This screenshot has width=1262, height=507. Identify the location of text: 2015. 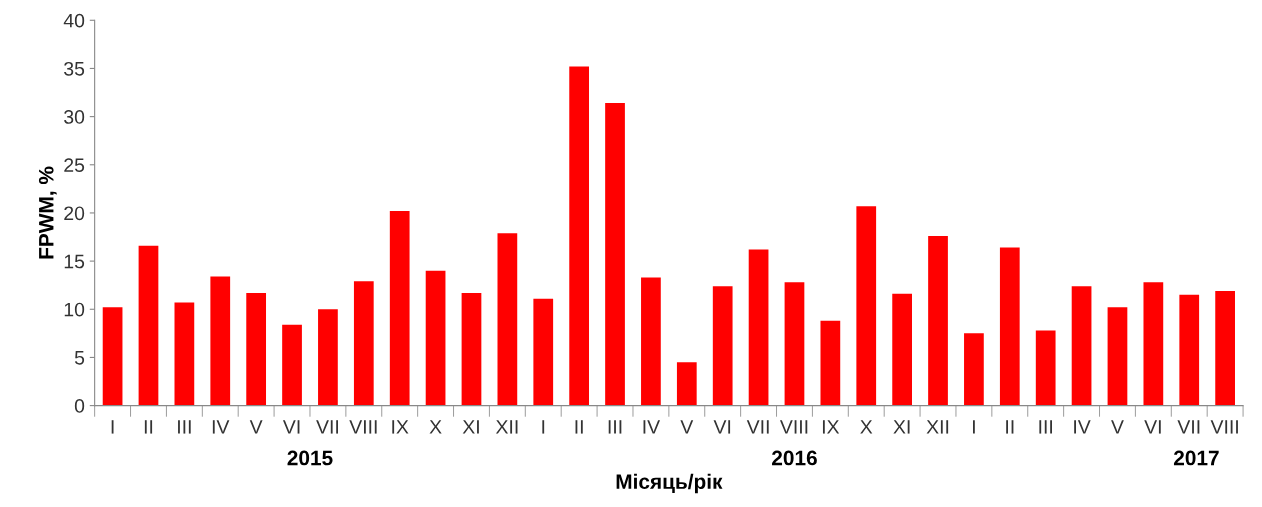
(310, 458).